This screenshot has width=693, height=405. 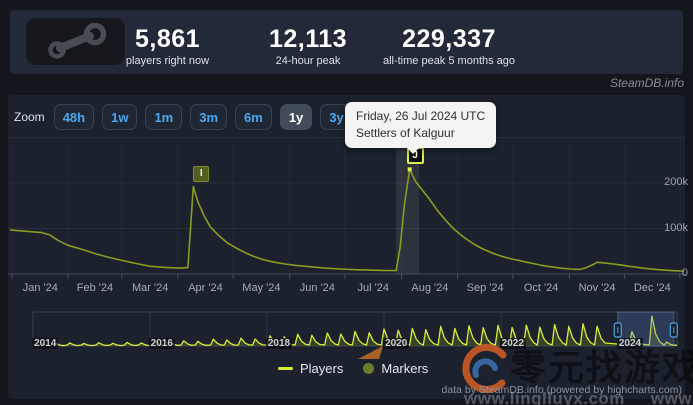 I want to click on zoom-button-6m: 6m, so click(x=253, y=117).